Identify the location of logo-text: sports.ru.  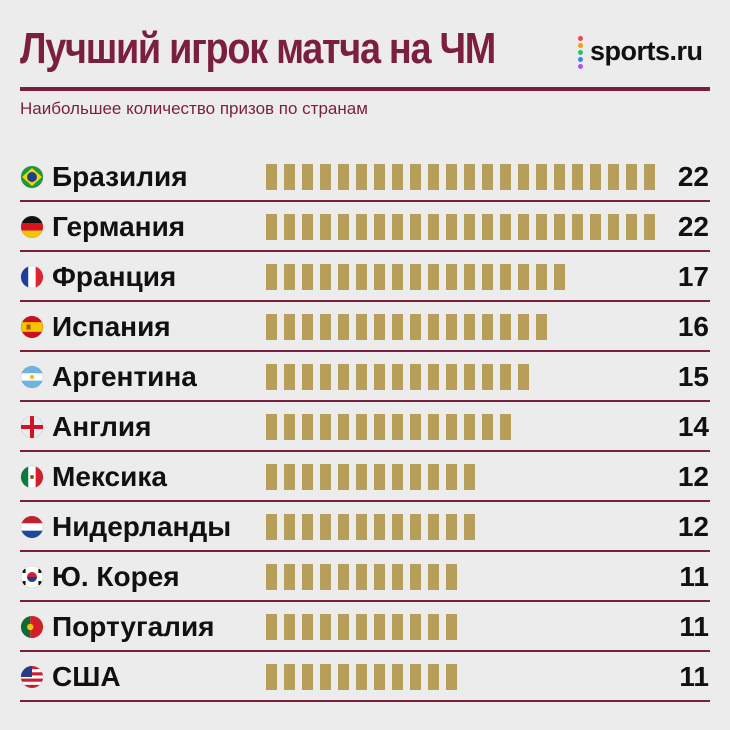
(646, 50).